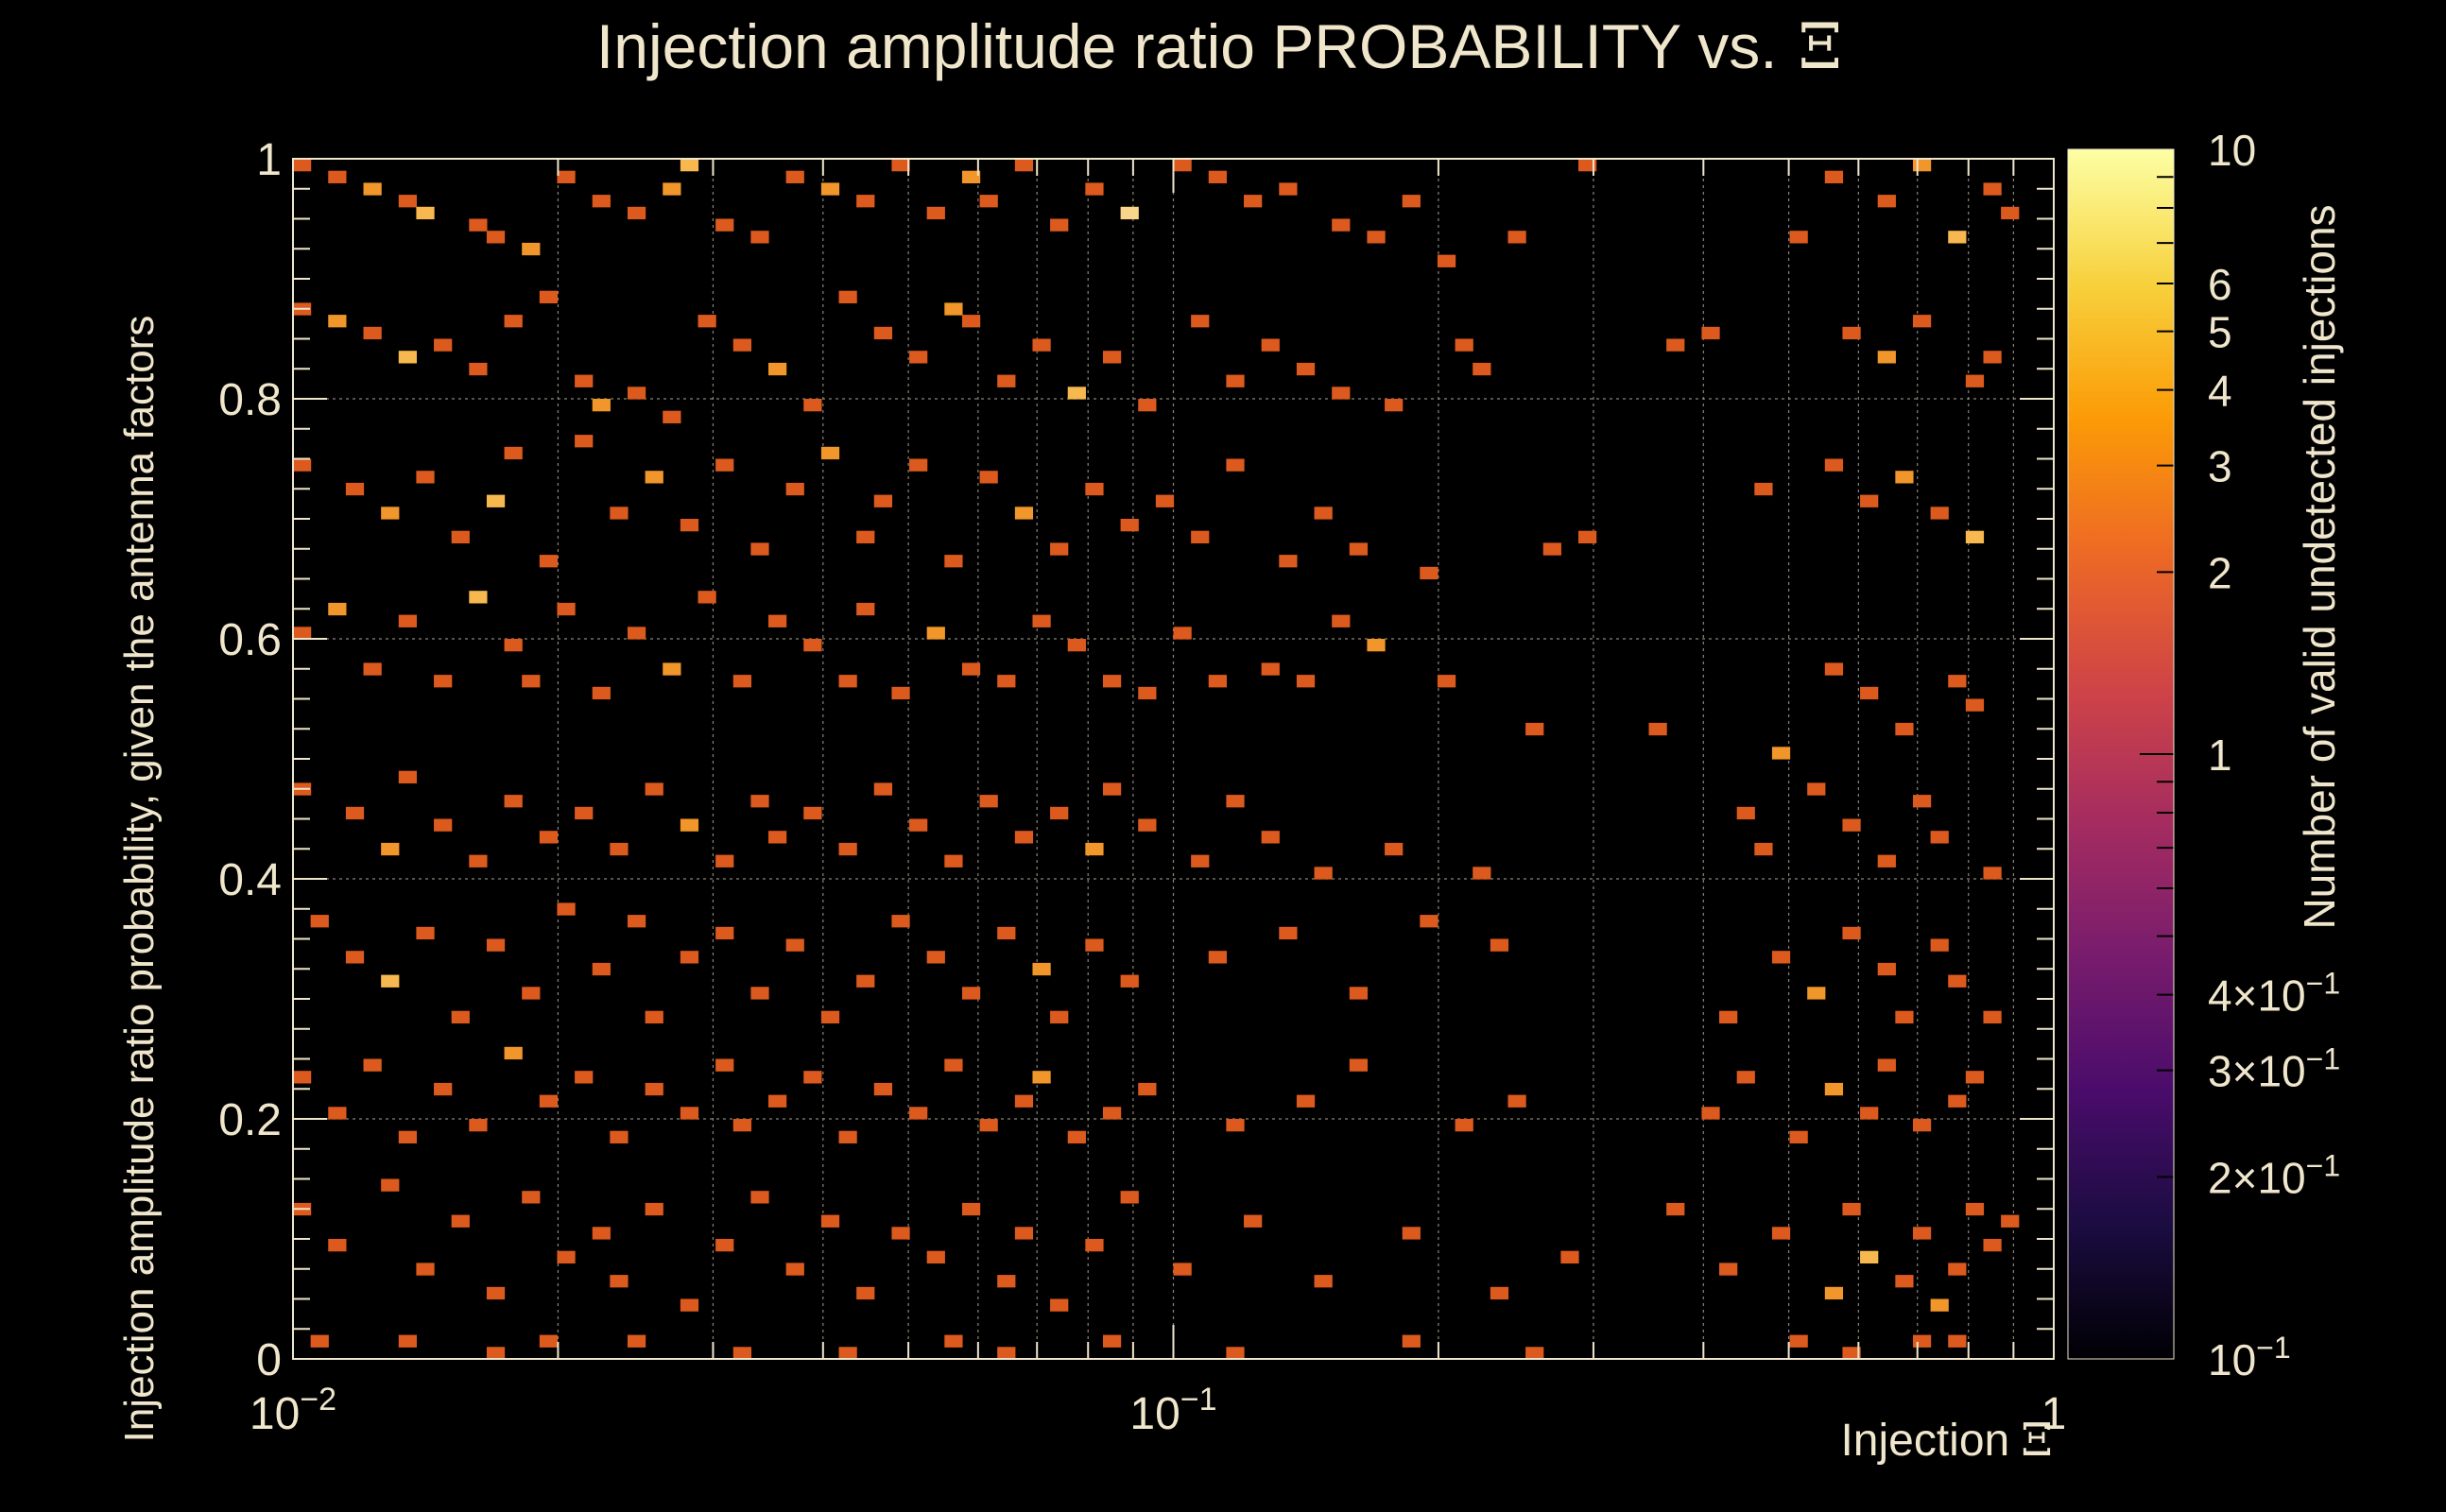 The height and width of the screenshot is (1512, 2446). I want to click on x-axis-label-symbol: Ξ, so click(2037, 1440).